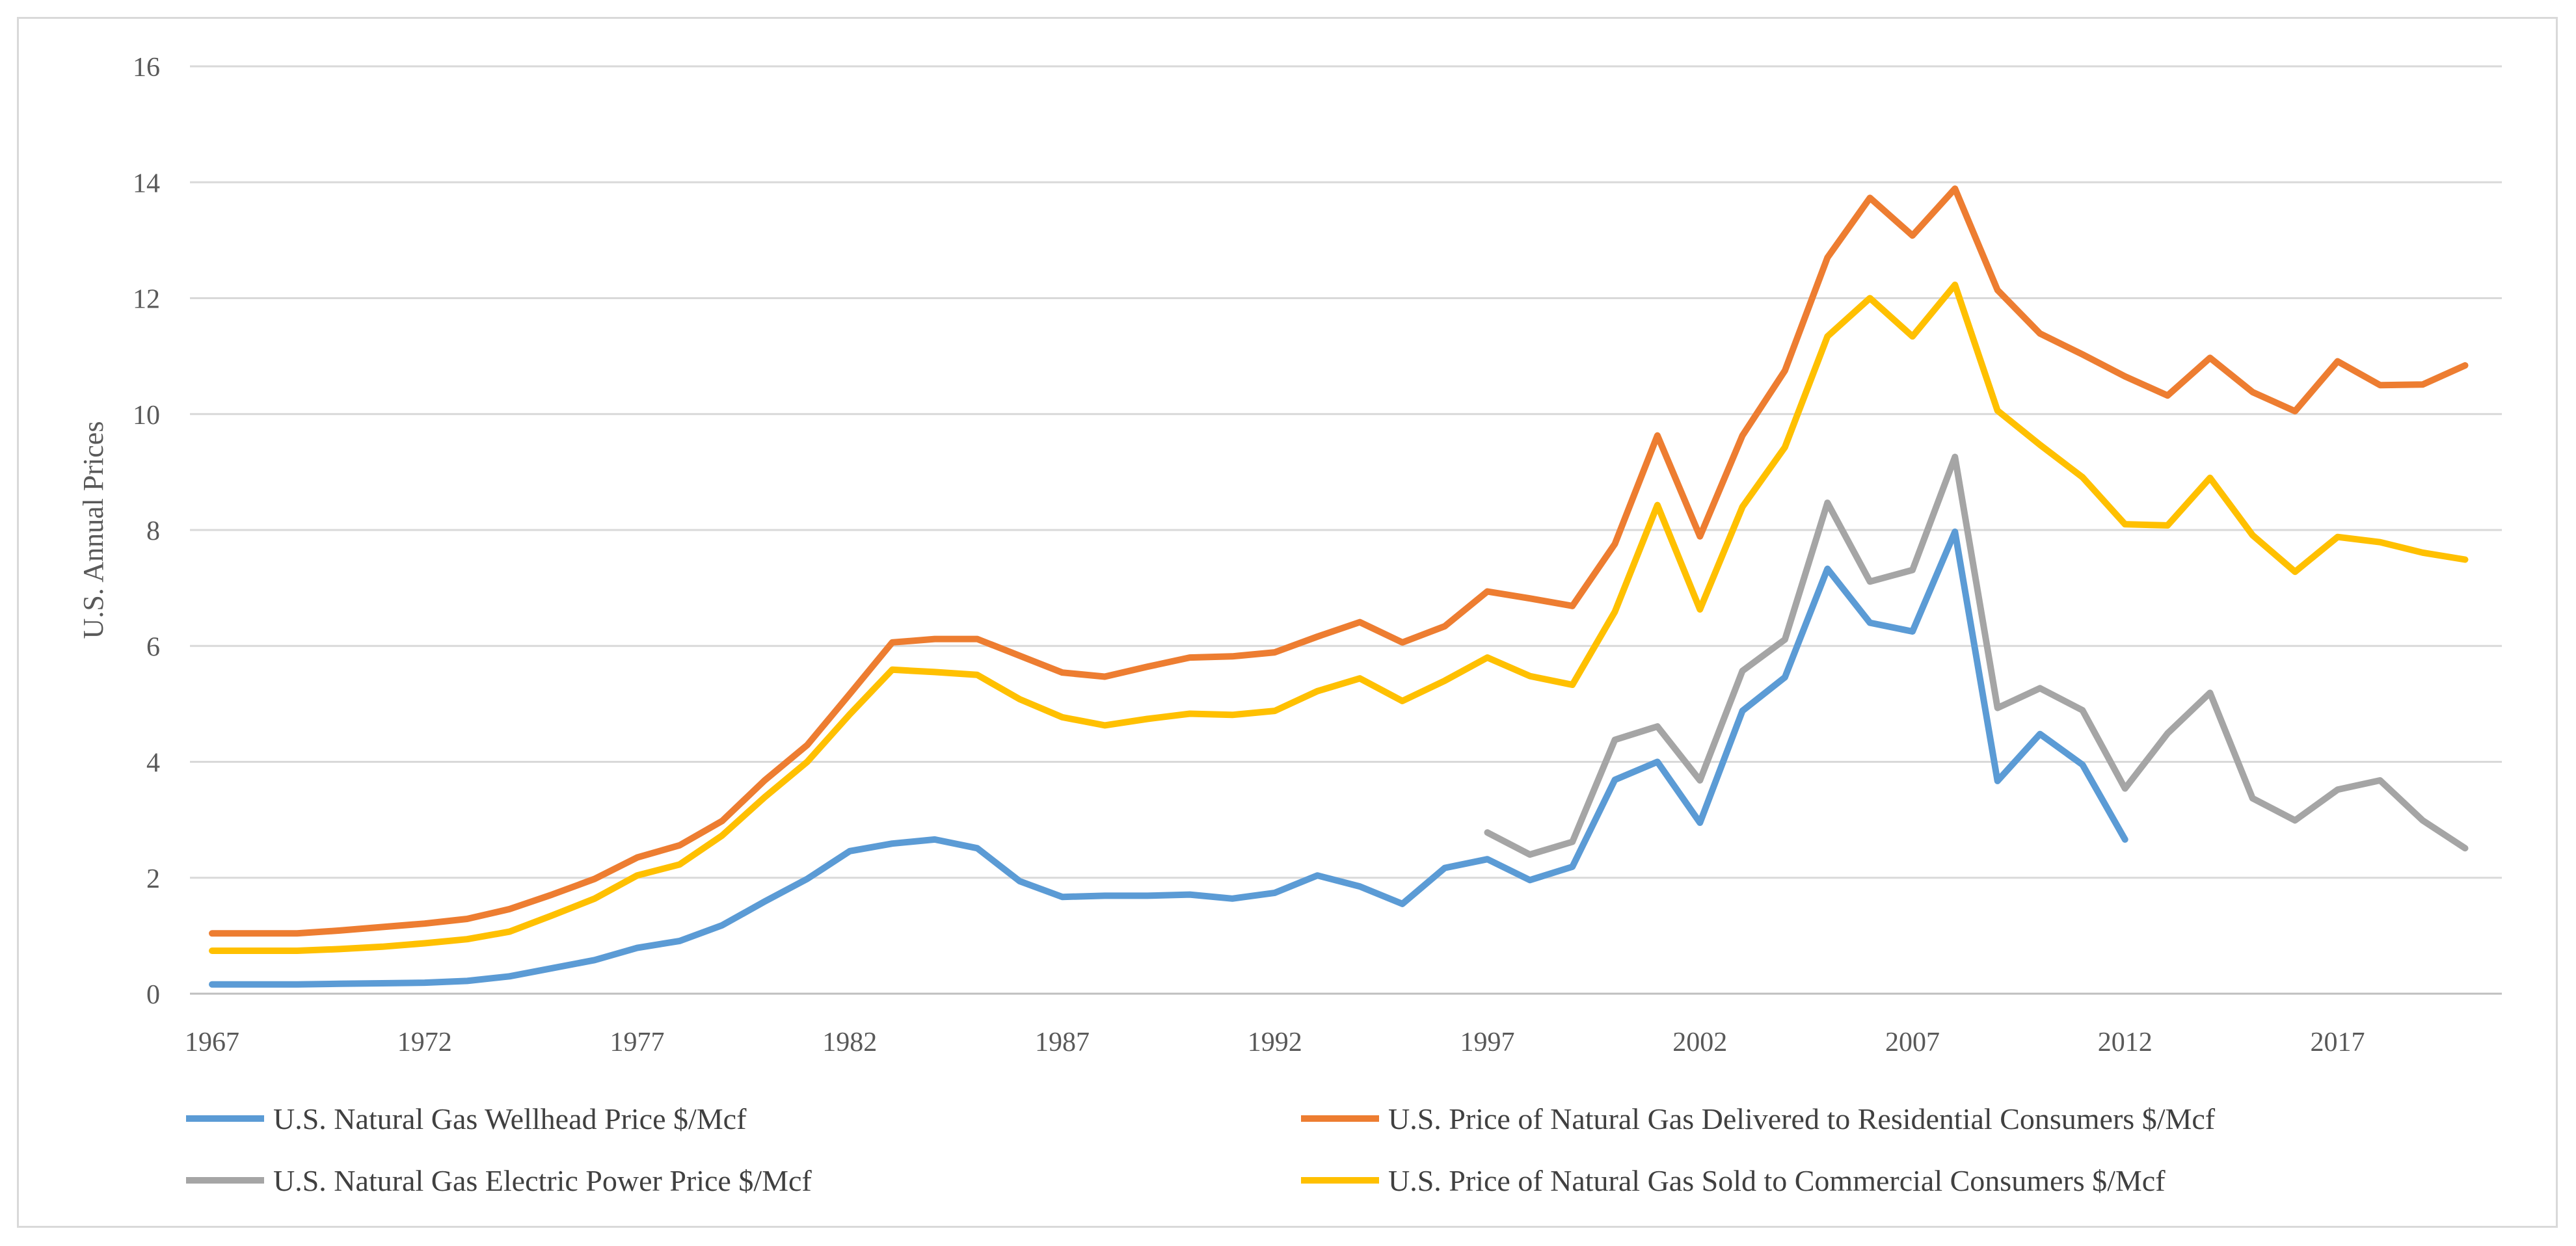 Image resolution: width=2576 pixels, height=1246 pixels. What do you see at coordinates (146, 183) in the screenshot?
I see `y-tick-label: 14` at bounding box center [146, 183].